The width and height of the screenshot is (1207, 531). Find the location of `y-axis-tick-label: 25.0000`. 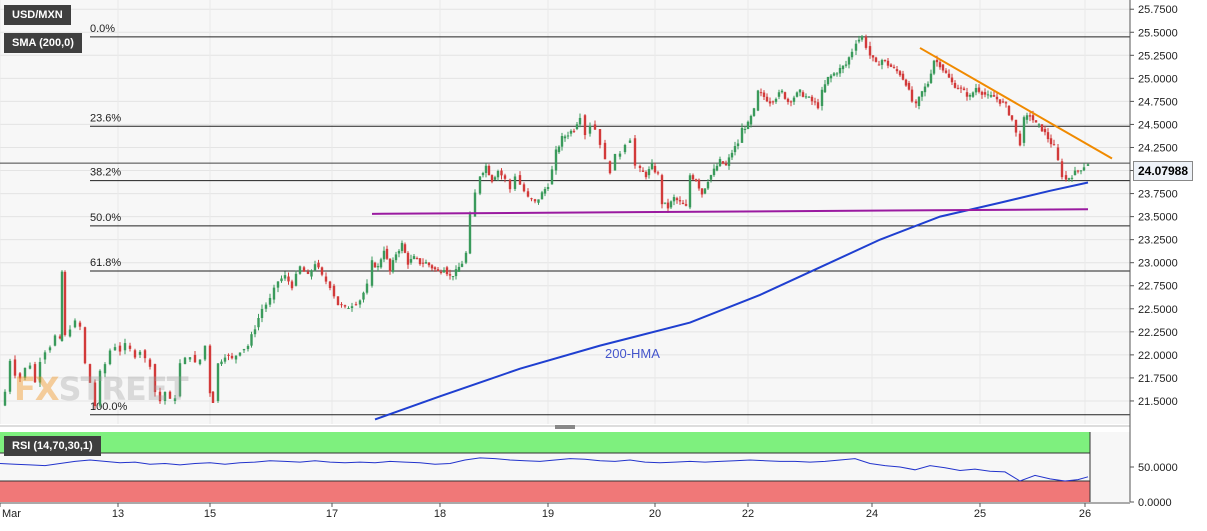

y-axis-tick-label: 25.0000 is located at coordinates (1158, 79).